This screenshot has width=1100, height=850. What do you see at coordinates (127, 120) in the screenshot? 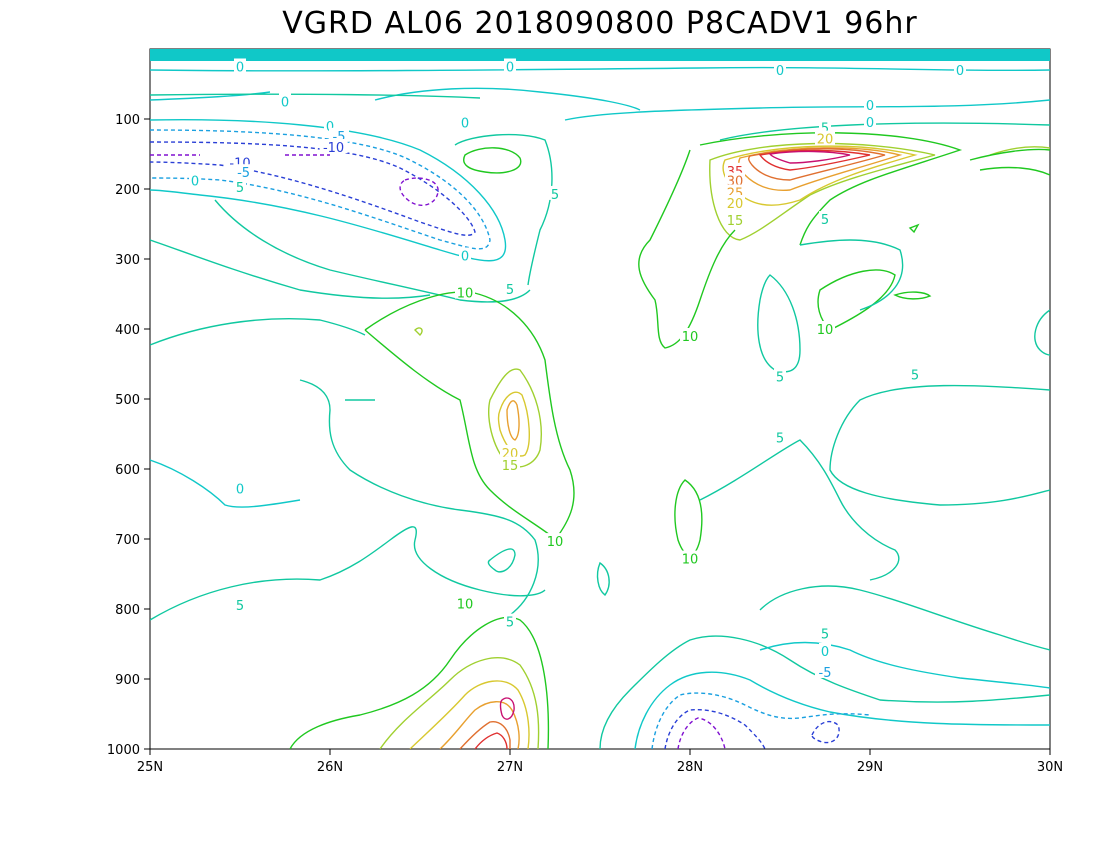
I see `y-tick-label: 100` at bounding box center [127, 120].